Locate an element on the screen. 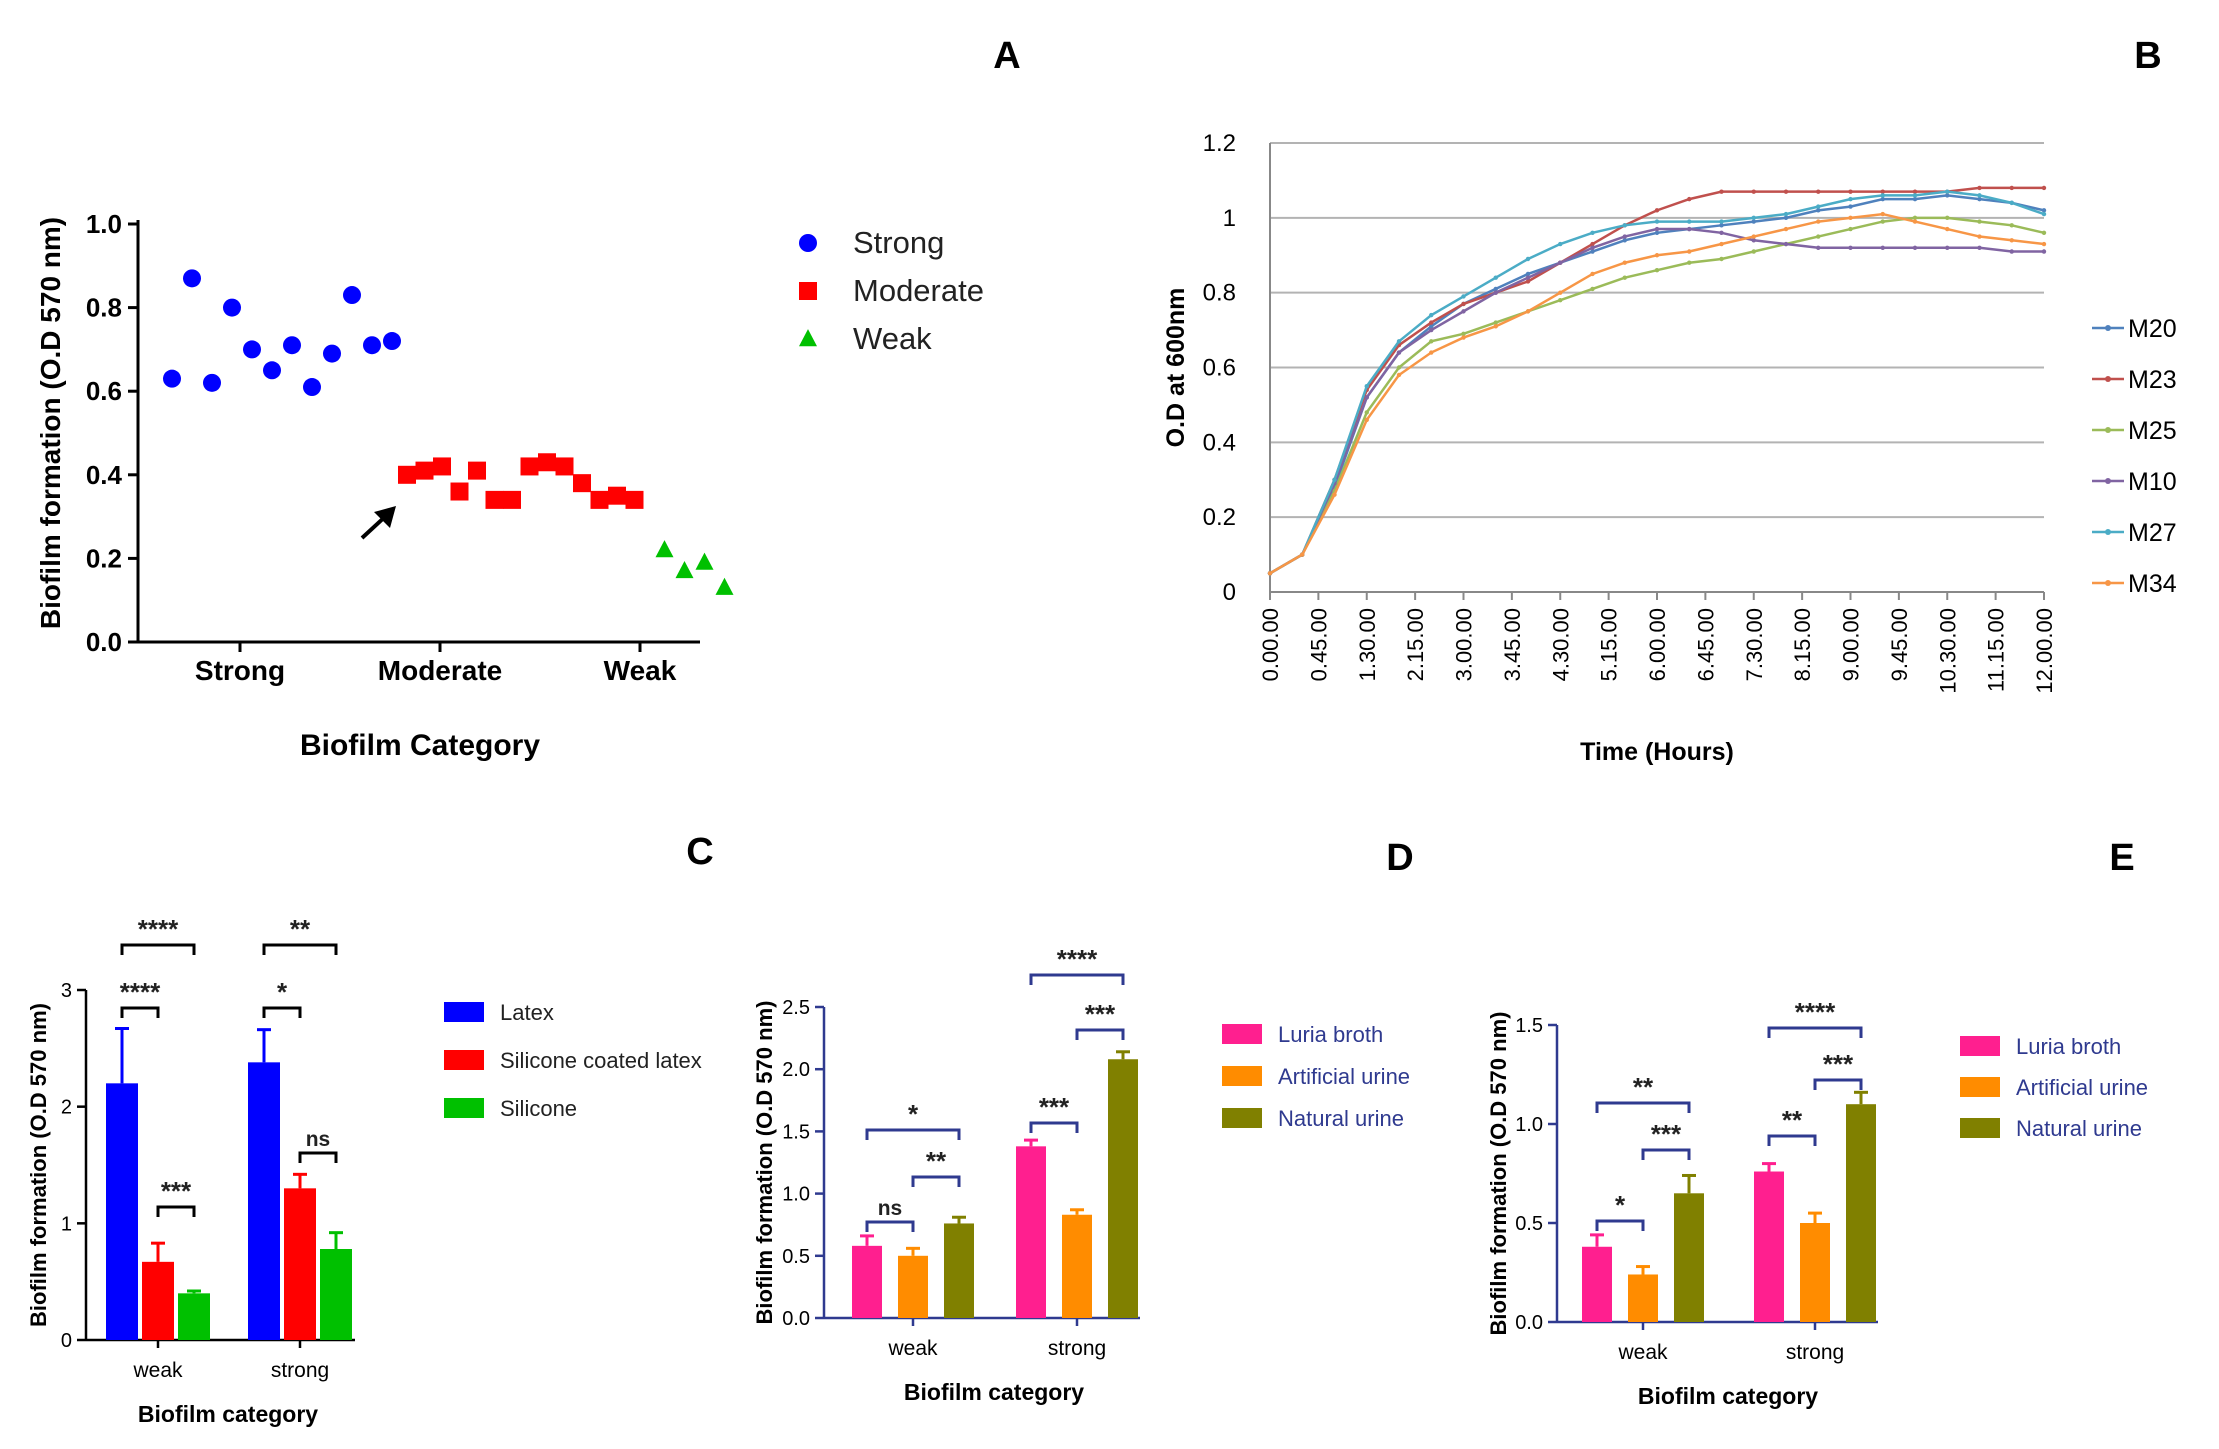 The width and height of the screenshot is (2219, 1449). panel-c-y-tick-label: 3 is located at coordinates (66, 991).